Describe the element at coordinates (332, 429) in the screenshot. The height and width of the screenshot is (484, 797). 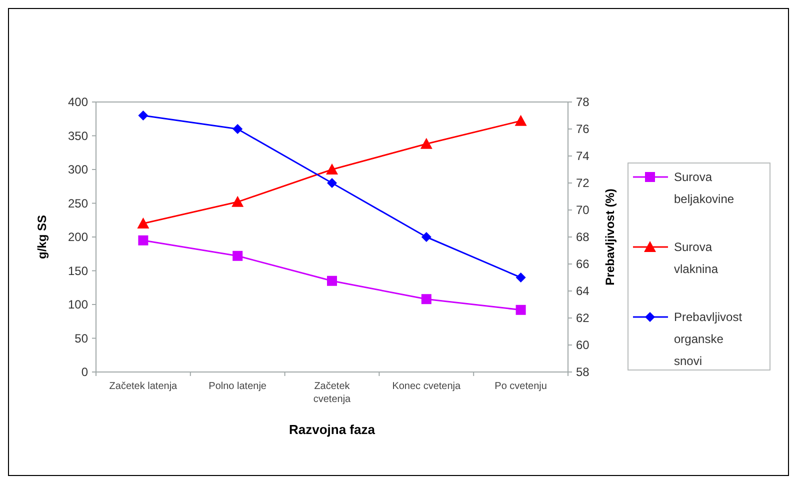
I see `x-axis-title: Razvojna faza` at that location.